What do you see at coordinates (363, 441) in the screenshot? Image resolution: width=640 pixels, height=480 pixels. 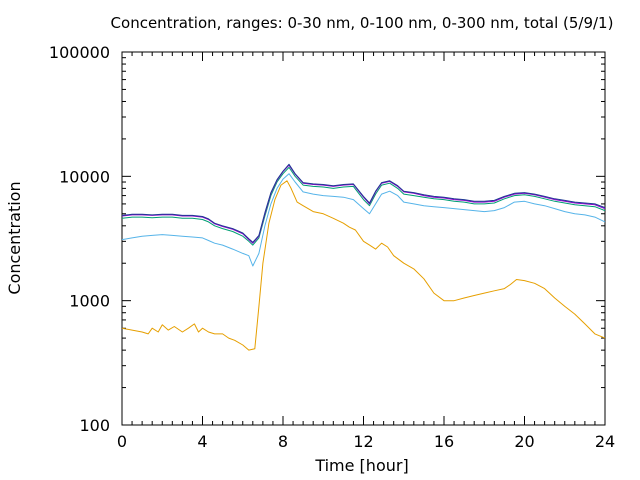 I see `x-tick-label: 12` at bounding box center [363, 441].